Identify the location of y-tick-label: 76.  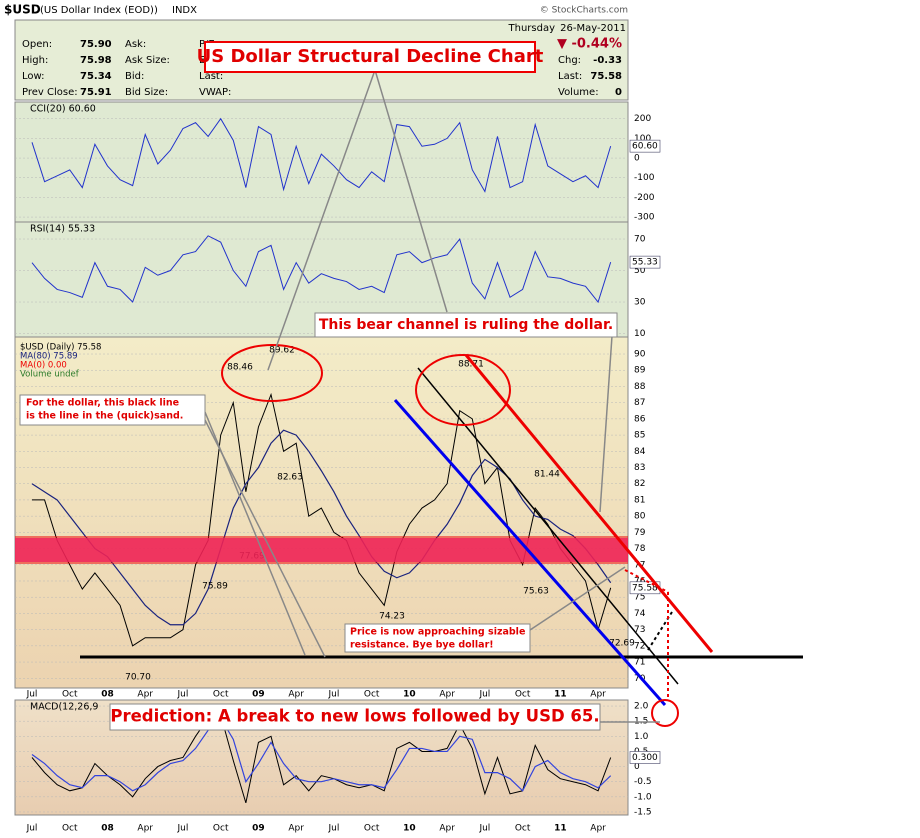
(640, 581).